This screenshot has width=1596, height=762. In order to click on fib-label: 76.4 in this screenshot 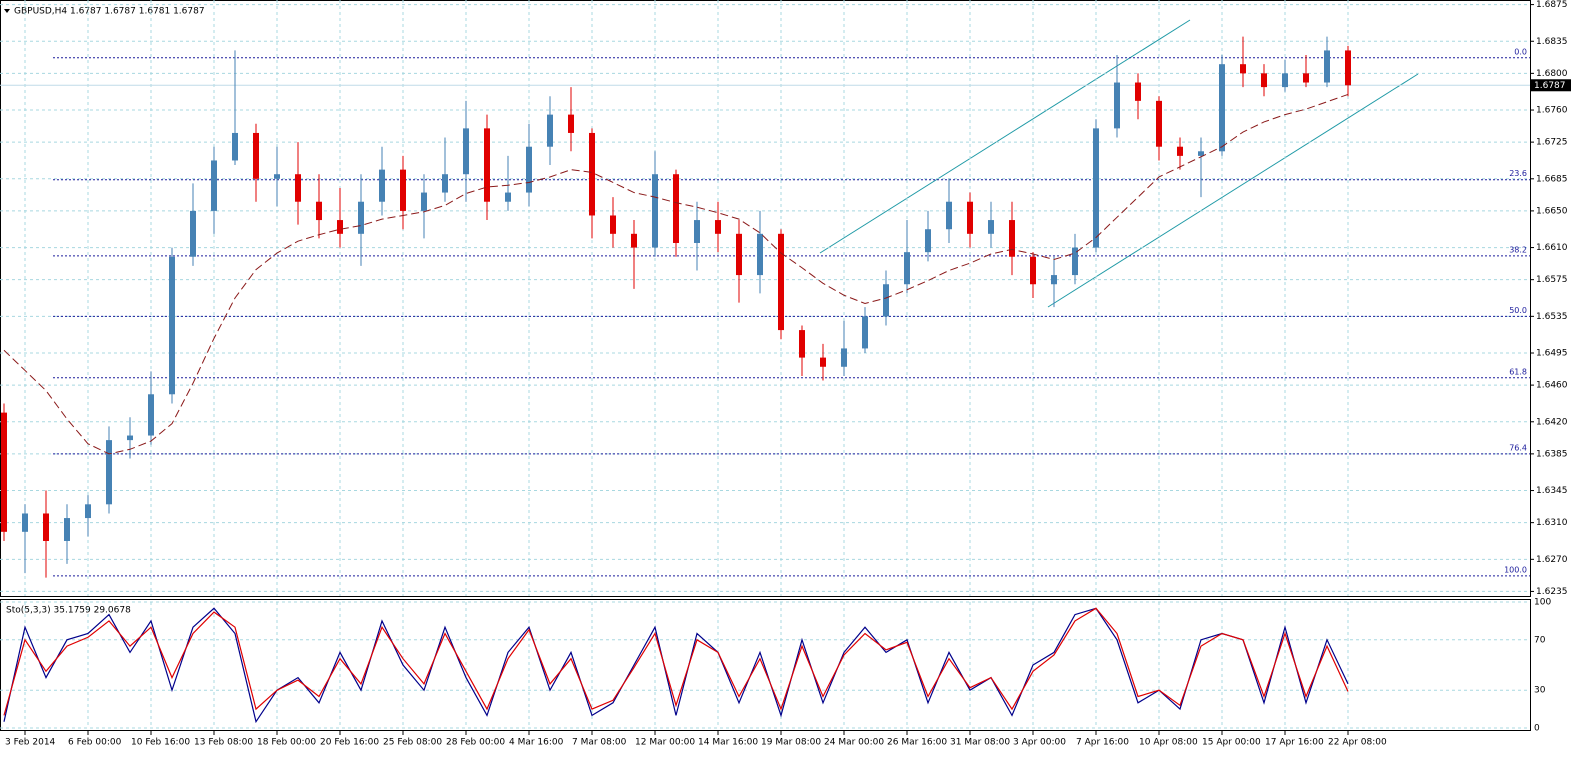, I will do `click(1518, 447)`.